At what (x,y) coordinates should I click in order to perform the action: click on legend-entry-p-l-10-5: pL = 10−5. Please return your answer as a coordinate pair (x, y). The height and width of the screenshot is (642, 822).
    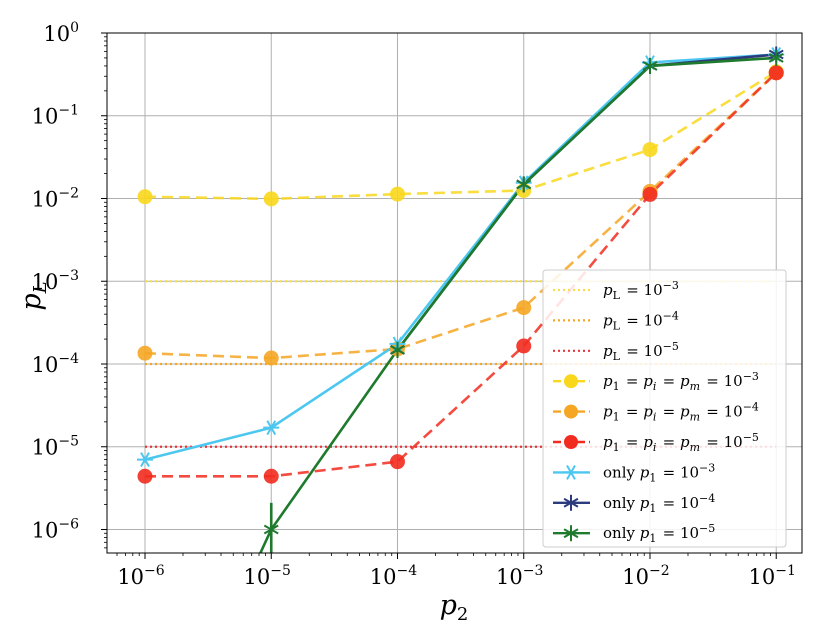
    Looking at the image, I should click on (616, 351).